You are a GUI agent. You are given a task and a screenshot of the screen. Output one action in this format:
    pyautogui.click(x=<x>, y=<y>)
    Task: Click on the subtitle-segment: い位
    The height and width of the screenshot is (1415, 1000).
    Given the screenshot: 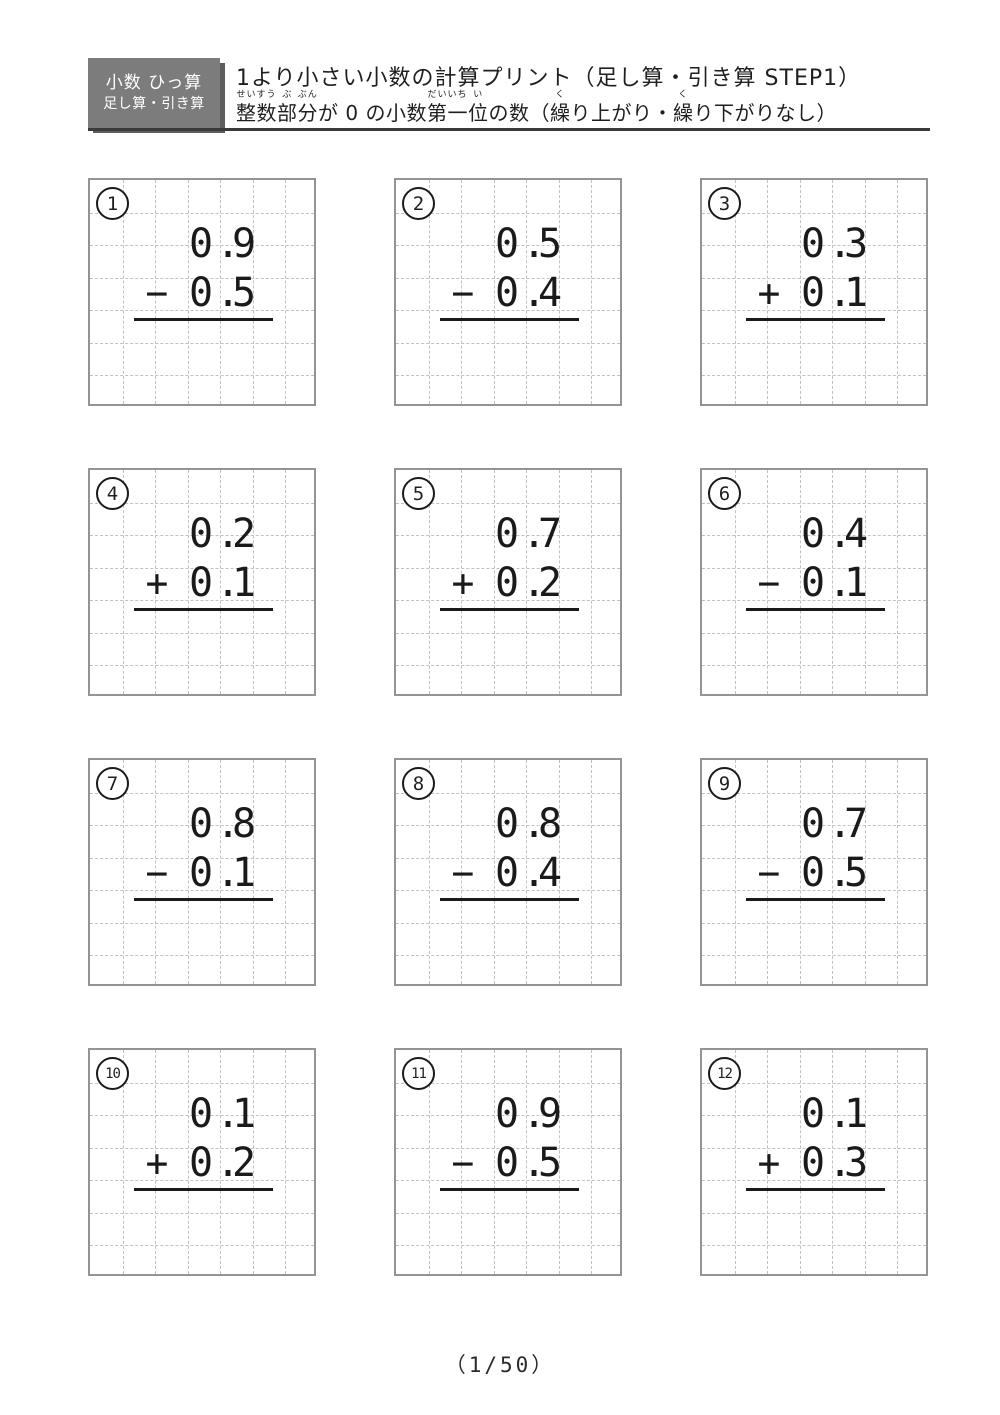 What is the action you would take?
    pyautogui.click(x=478, y=107)
    